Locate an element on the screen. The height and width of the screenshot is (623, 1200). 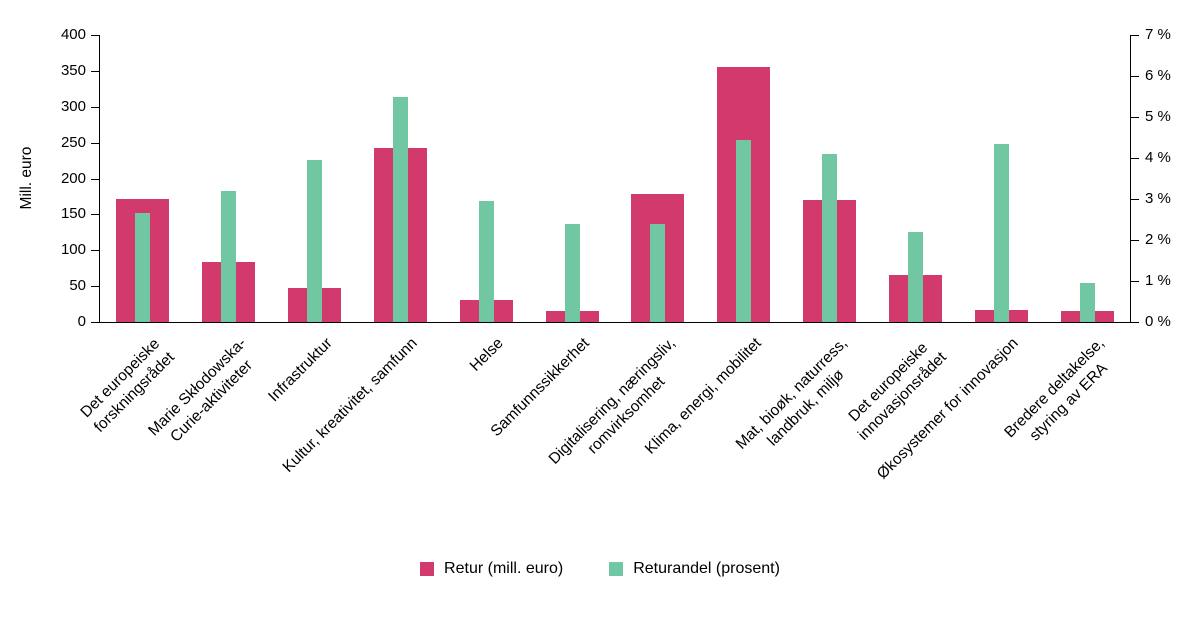
y-right-tick-label: 5 % is located at coordinates (1158, 116).